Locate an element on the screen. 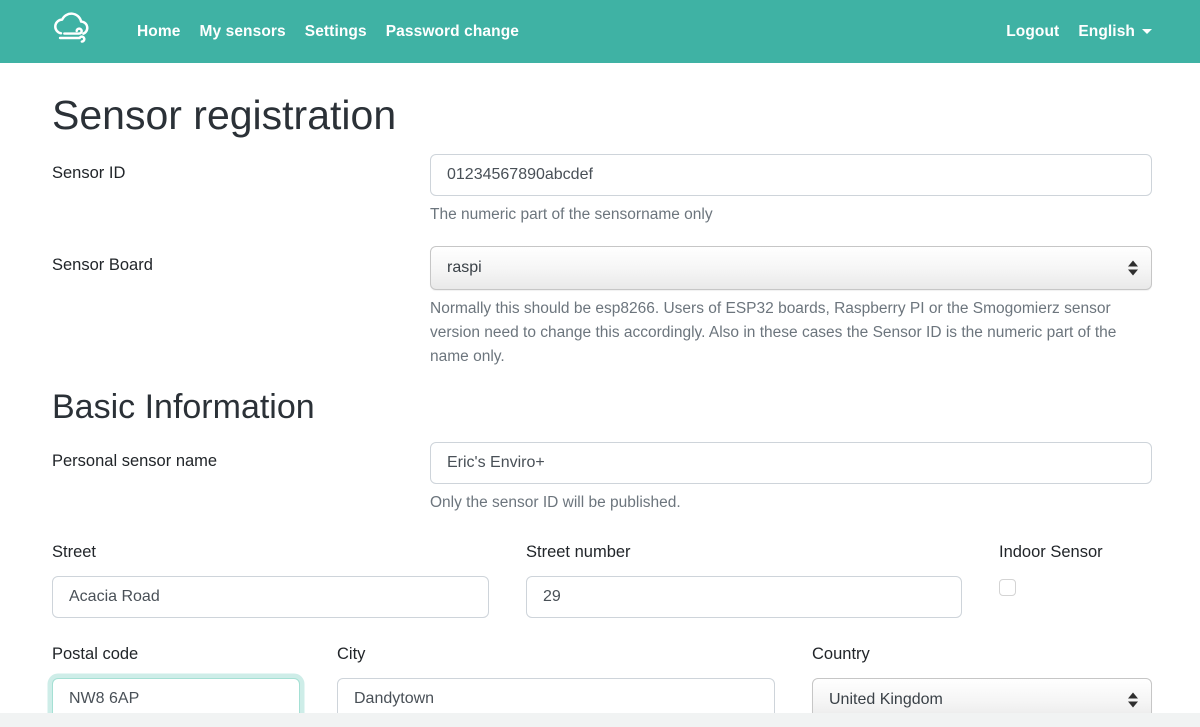  page-title: Sensor registration is located at coordinates (224, 115).